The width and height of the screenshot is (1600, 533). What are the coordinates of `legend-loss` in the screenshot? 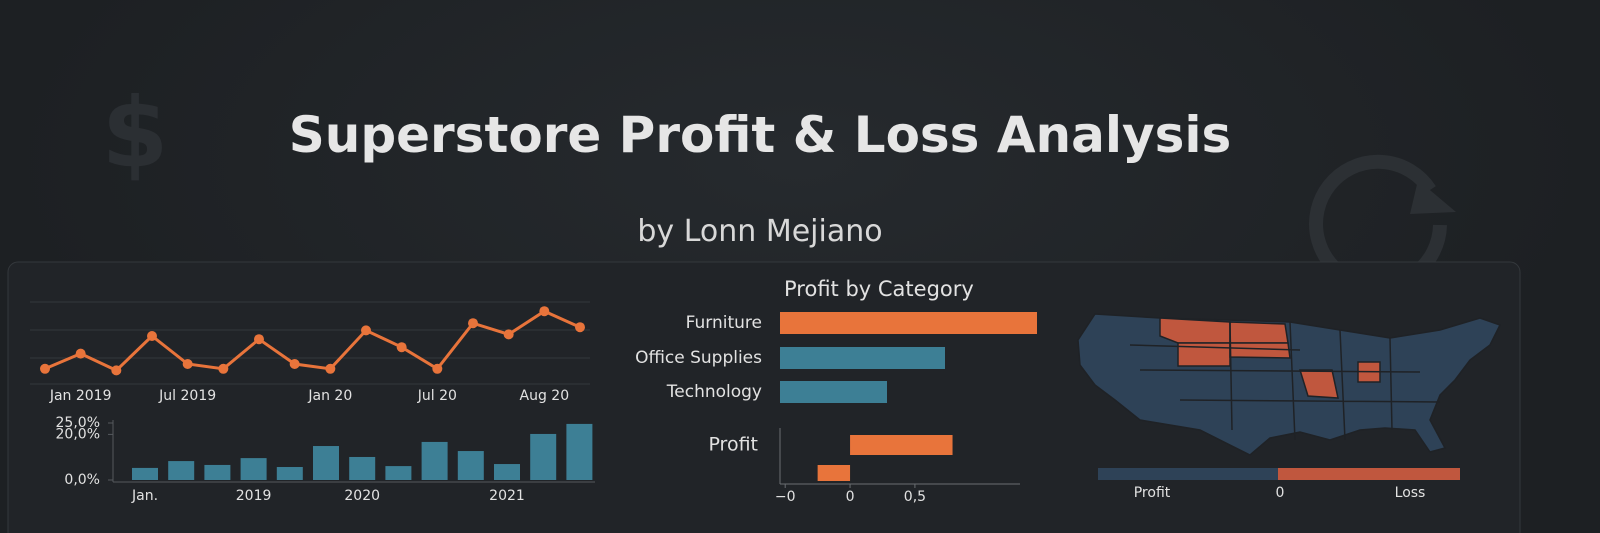 It's located at (1369, 474).